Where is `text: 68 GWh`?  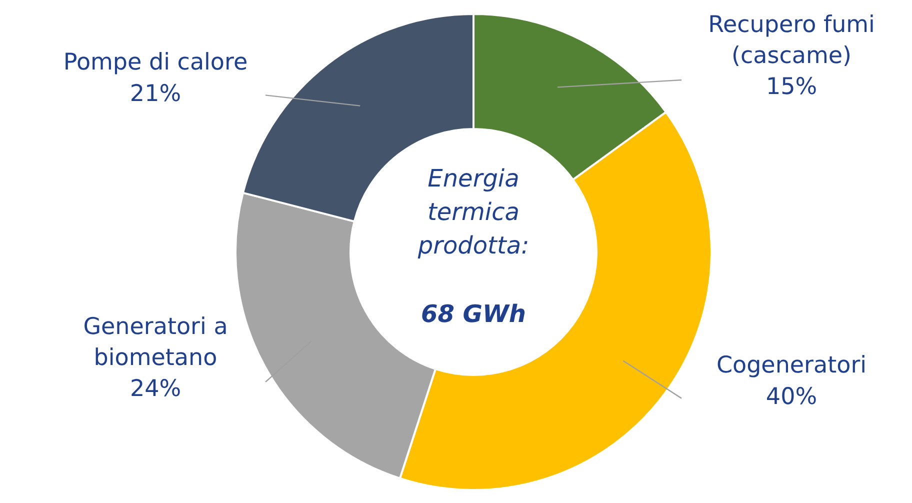 text: 68 GWh is located at coordinates (473, 314).